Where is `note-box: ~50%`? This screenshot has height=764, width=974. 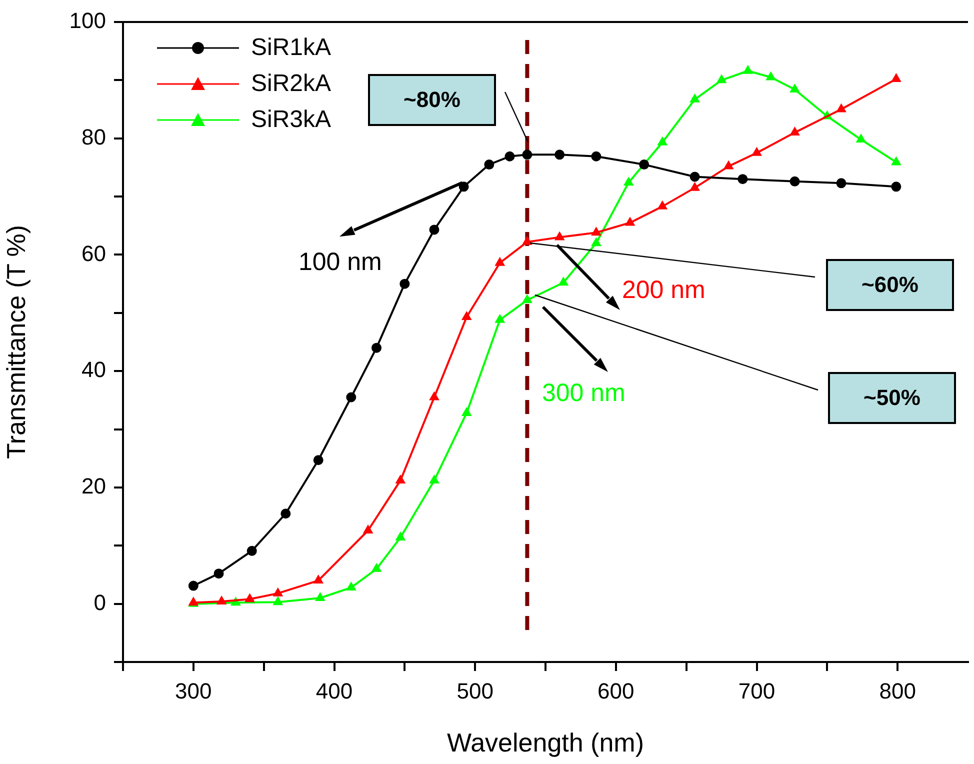 note-box: ~50% is located at coordinates (892, 398).